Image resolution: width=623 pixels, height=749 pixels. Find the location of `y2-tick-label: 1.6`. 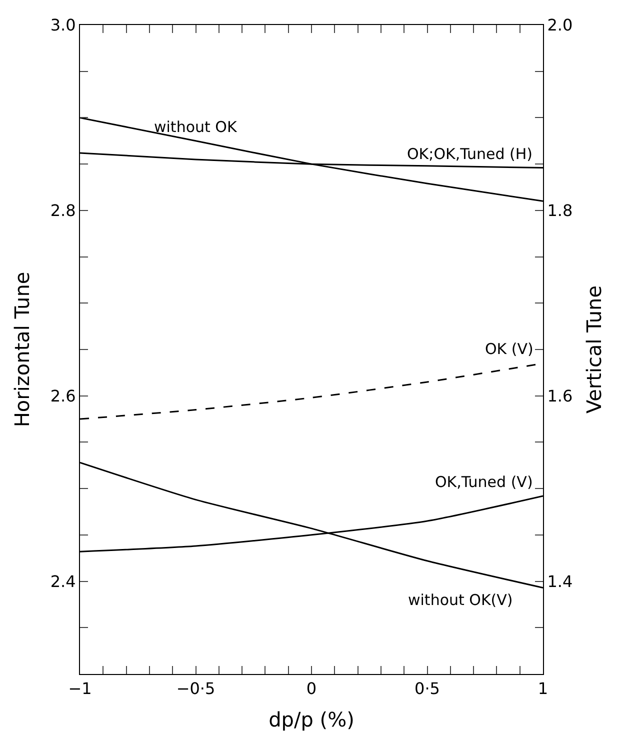

y2-tick-label: 1.6 is located at coordinates (560, 396).